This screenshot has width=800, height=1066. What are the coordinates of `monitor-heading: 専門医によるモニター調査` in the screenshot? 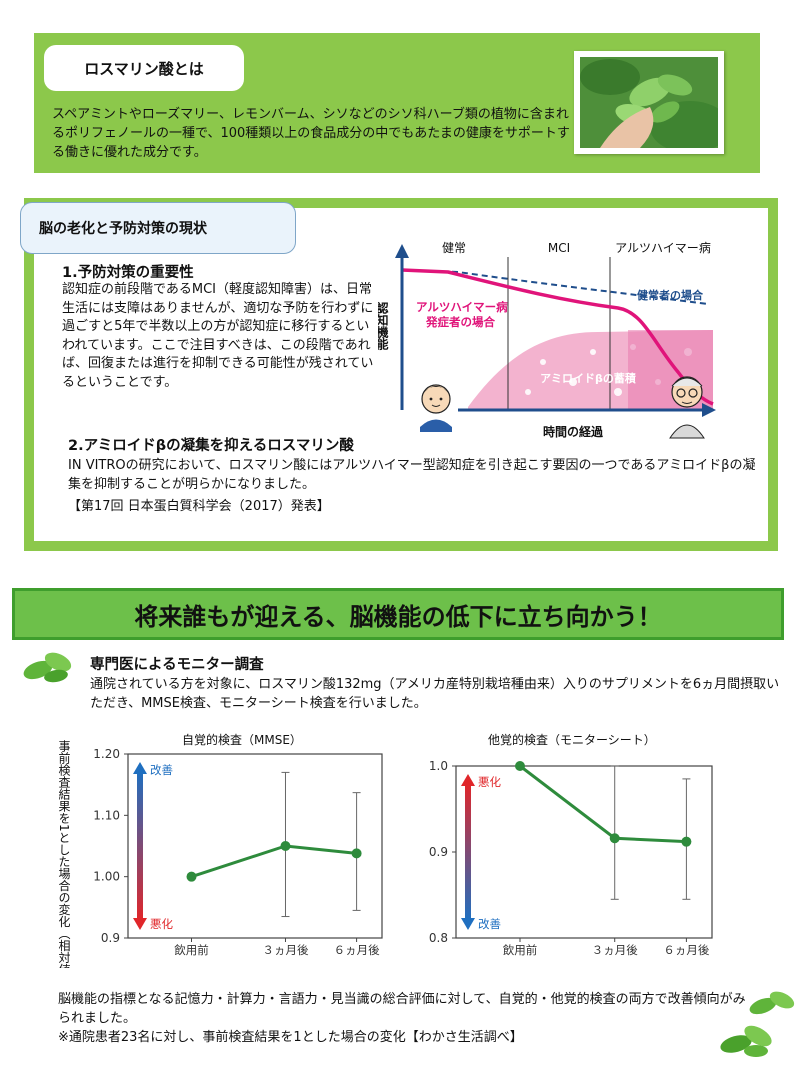 It's located at (177, 665).